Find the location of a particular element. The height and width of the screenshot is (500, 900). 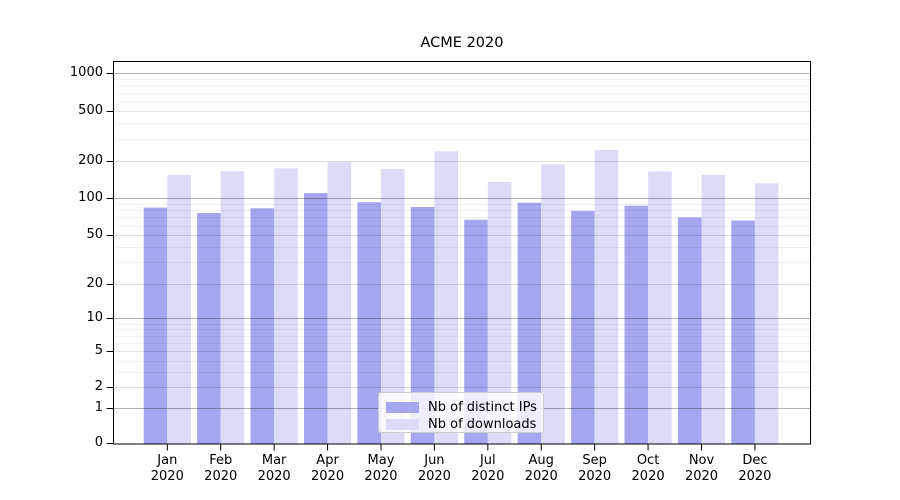

bar-ips-mar is located at coordinates (262, 326).